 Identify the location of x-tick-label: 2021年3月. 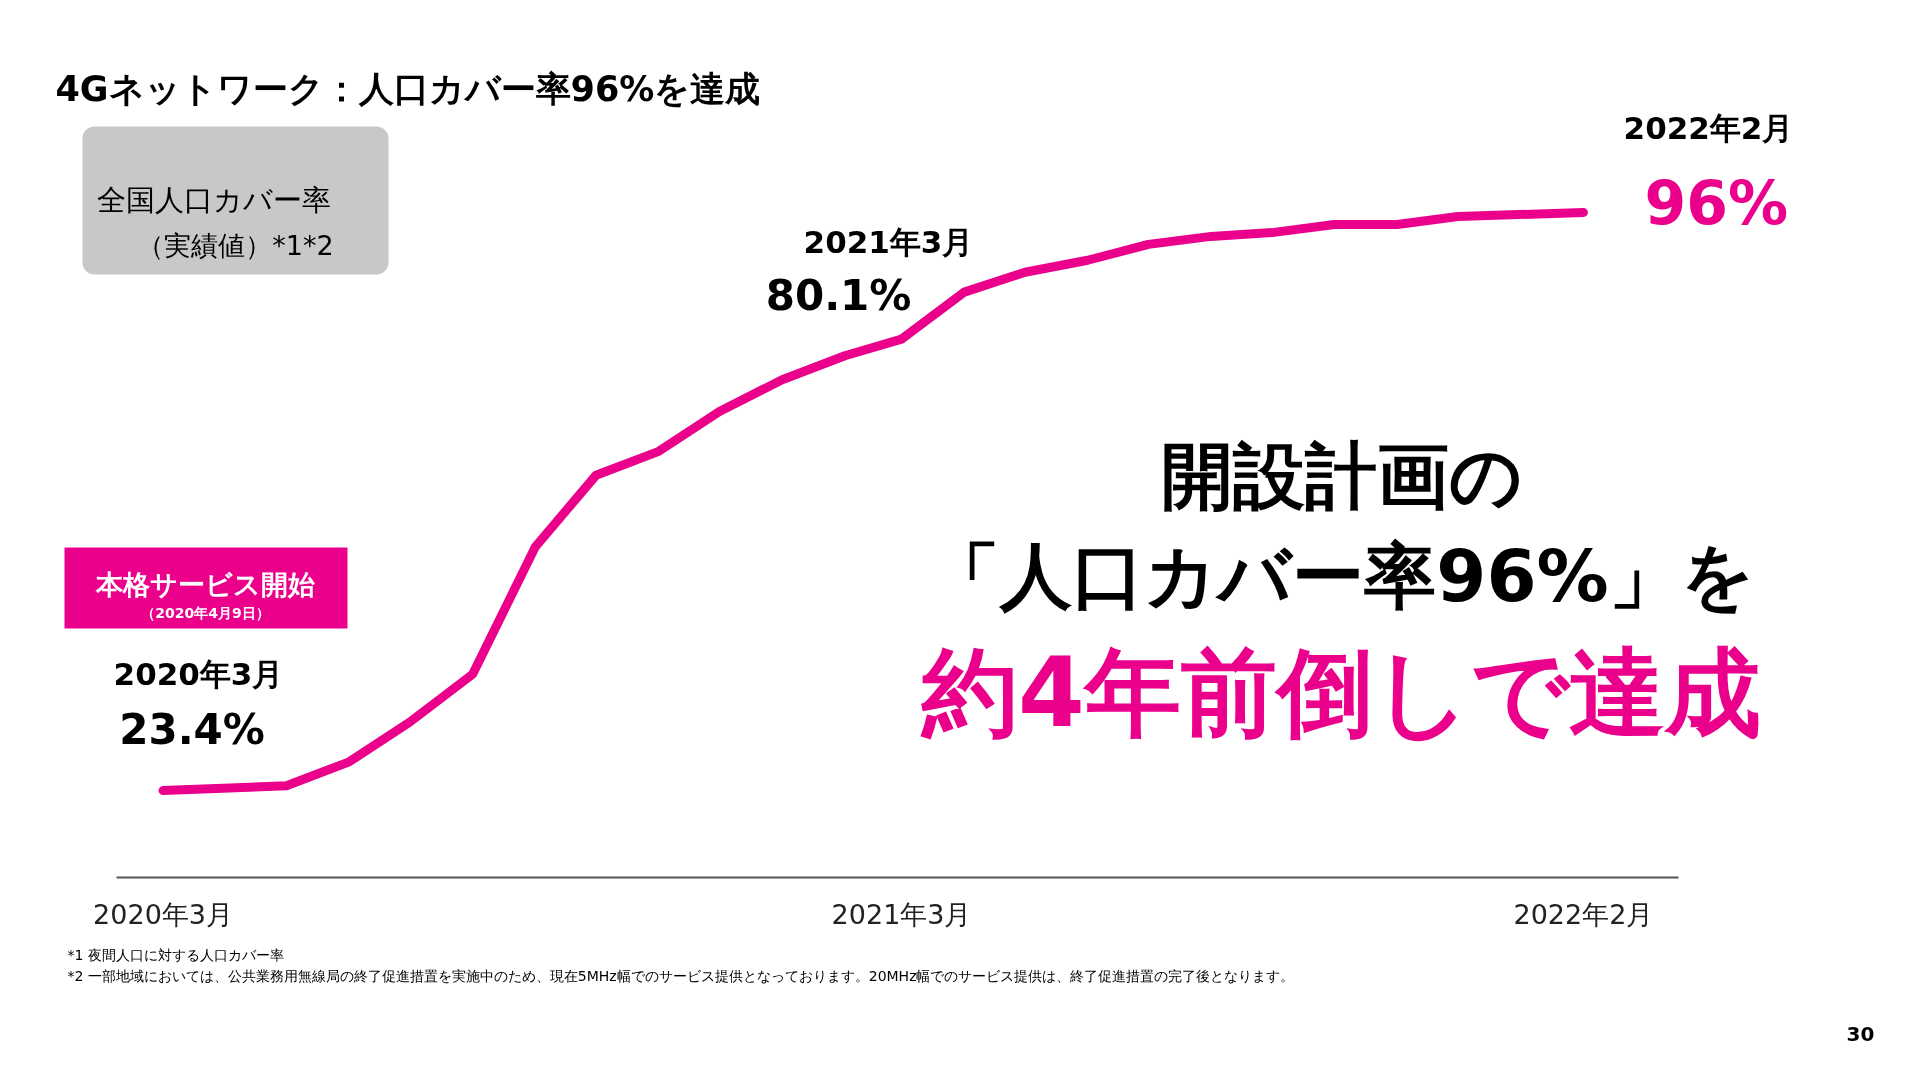
(901, 914).